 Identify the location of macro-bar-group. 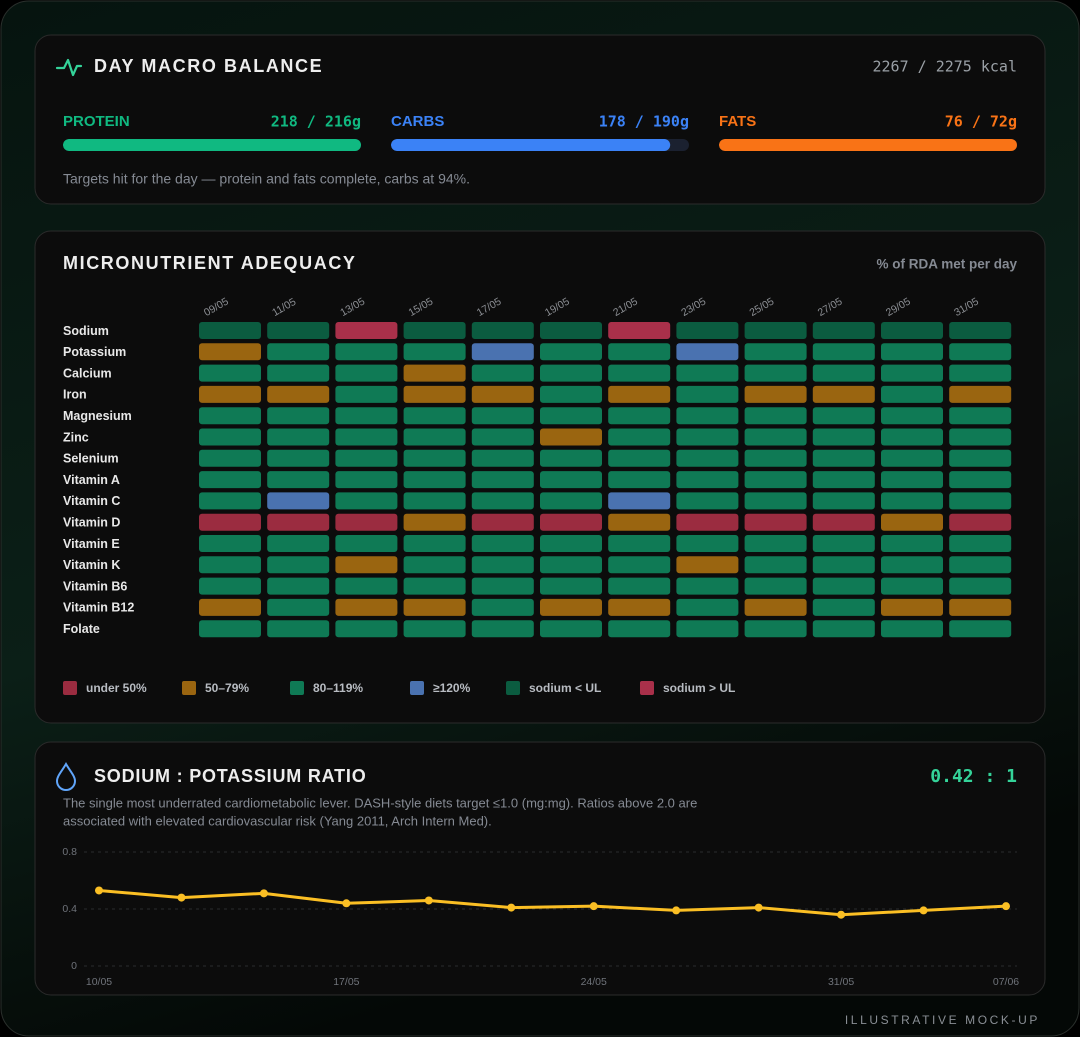
(212, 145).